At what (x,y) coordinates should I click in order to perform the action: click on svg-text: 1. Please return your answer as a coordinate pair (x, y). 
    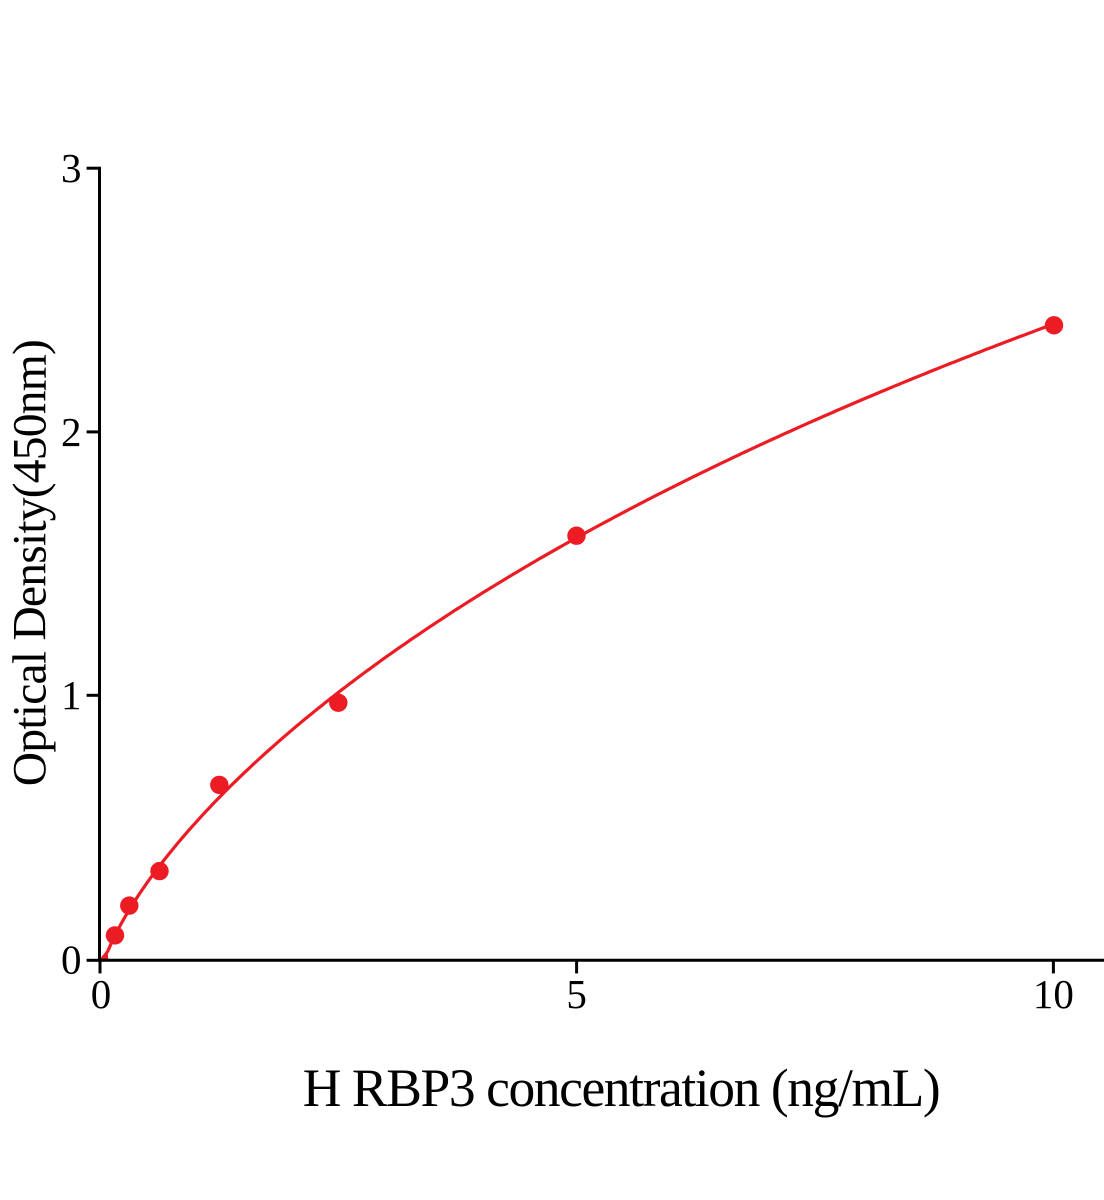
    Looking at the image, I should click on (71, 695).